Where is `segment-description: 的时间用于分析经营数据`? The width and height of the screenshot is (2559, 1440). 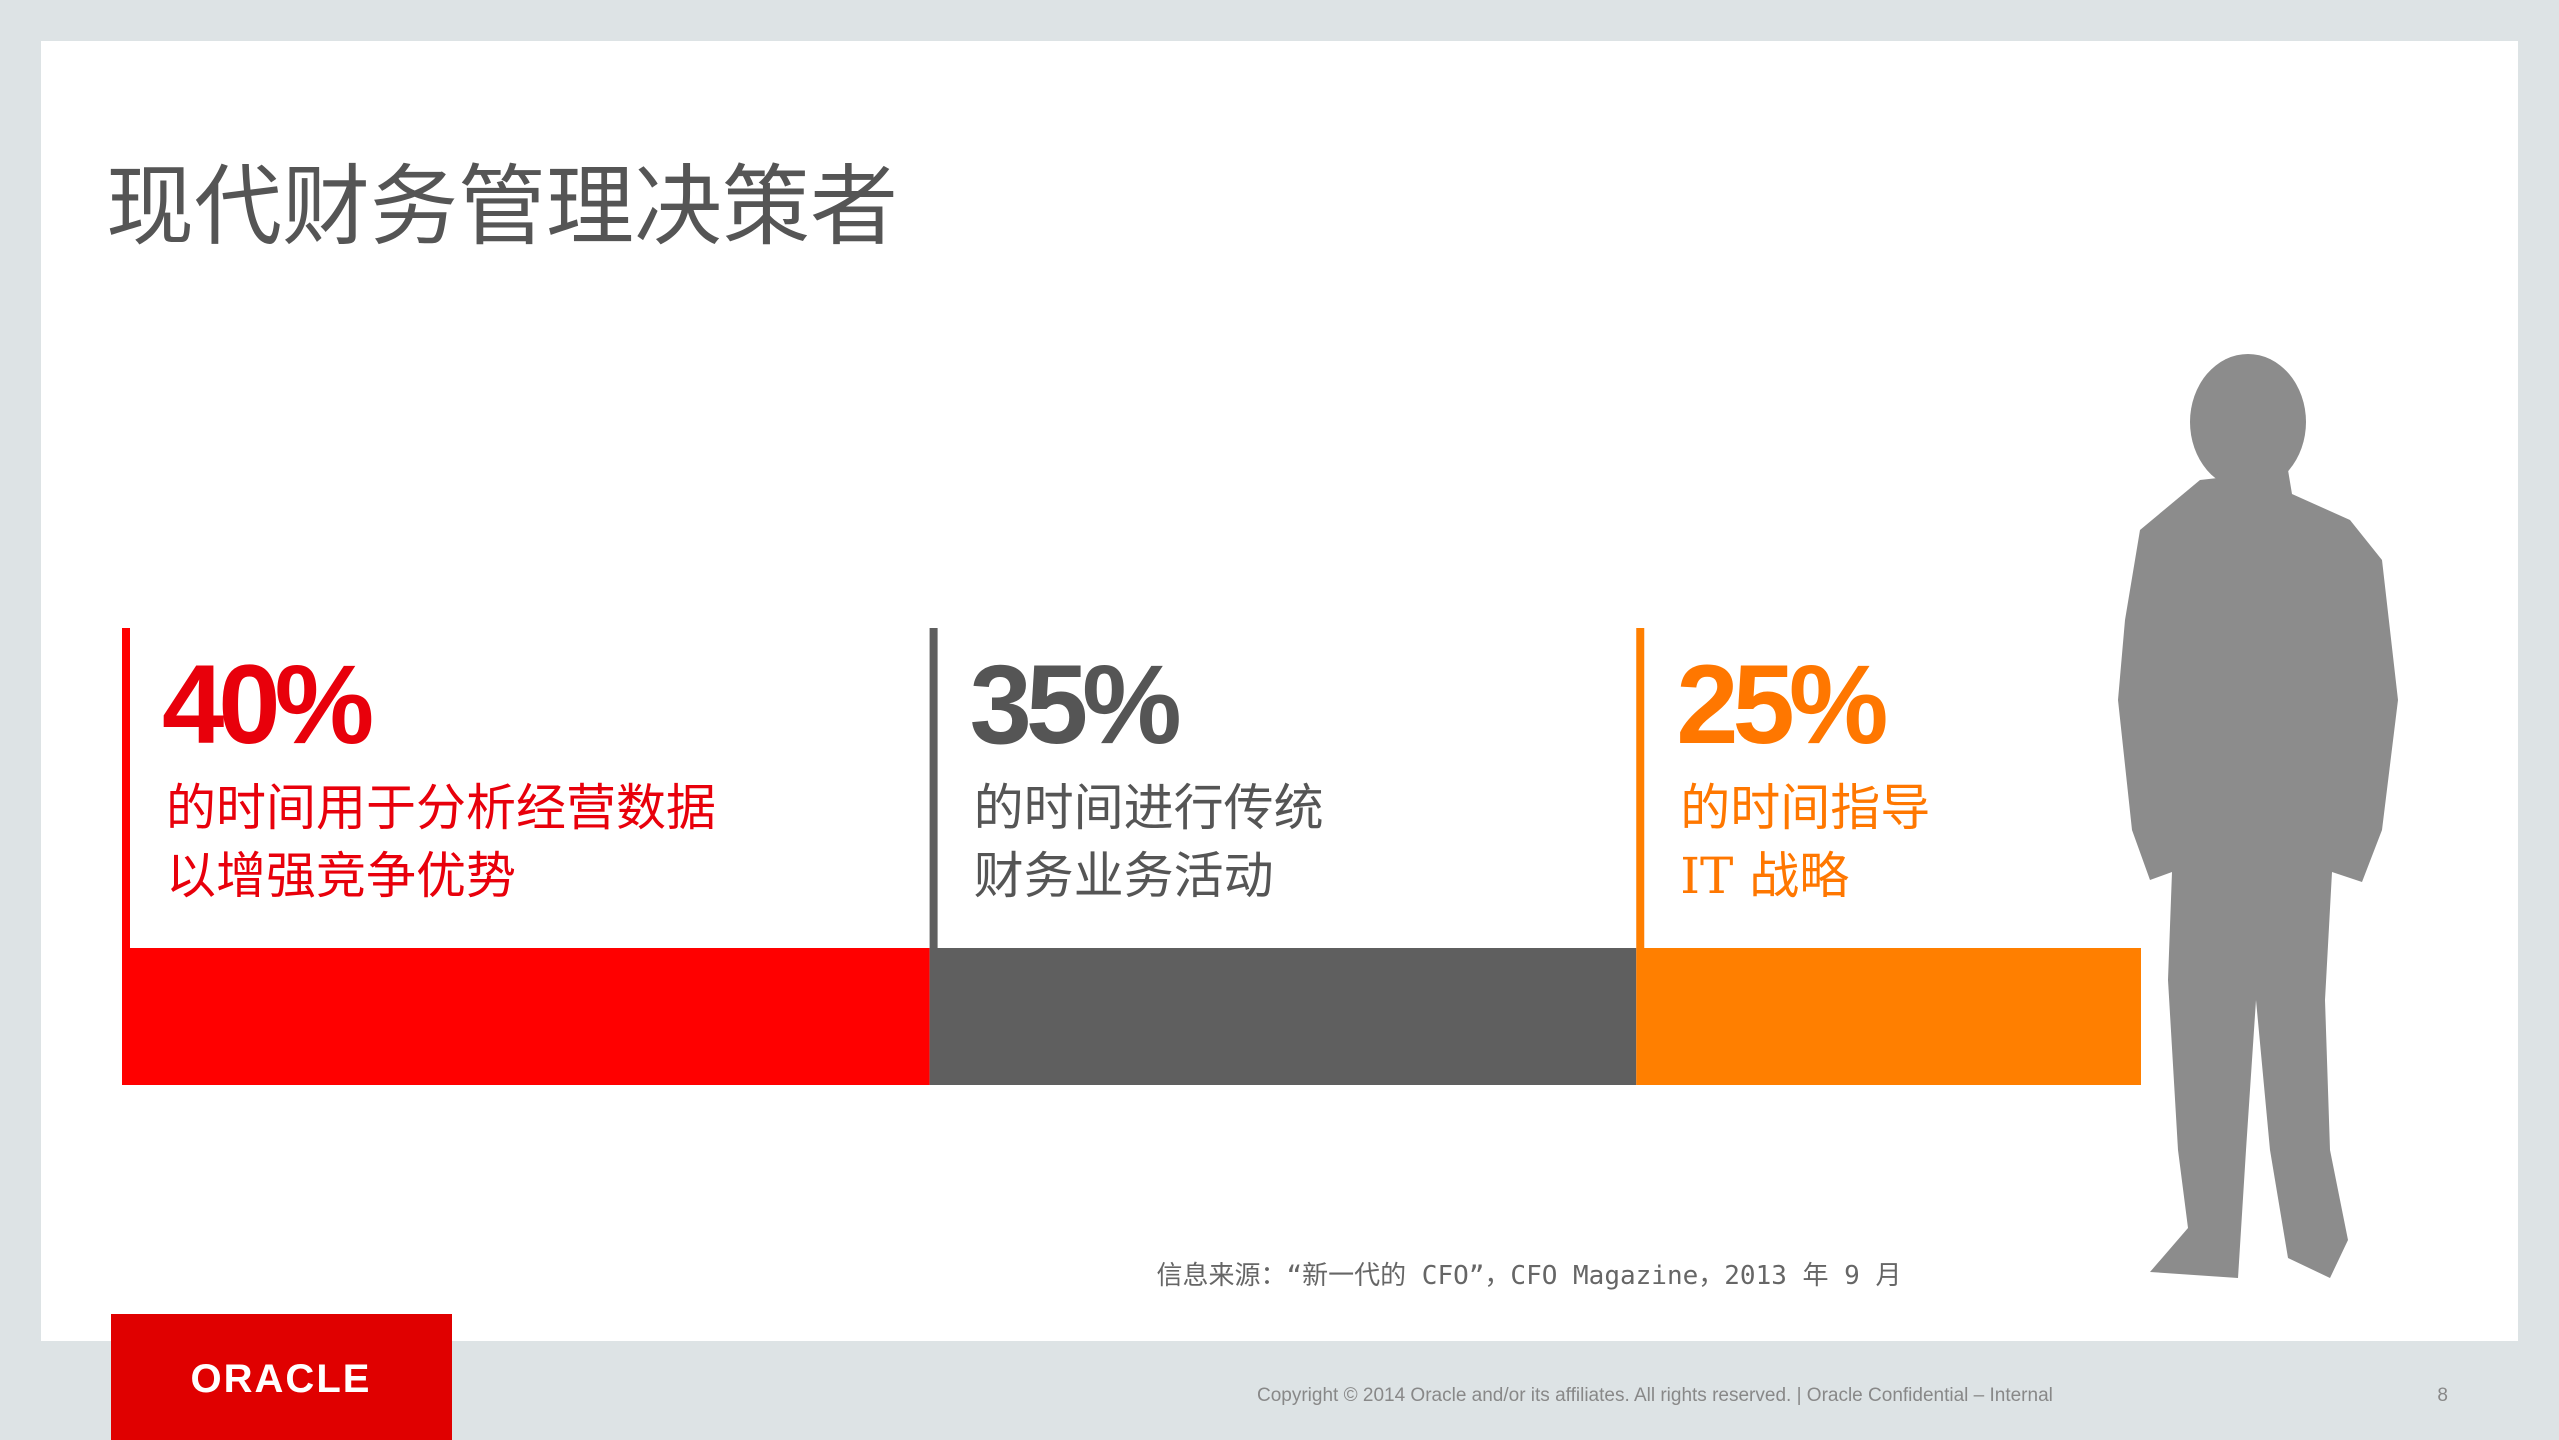
segment-description: 的时间用于分析经营数据 is located at coordinates (441, 808).